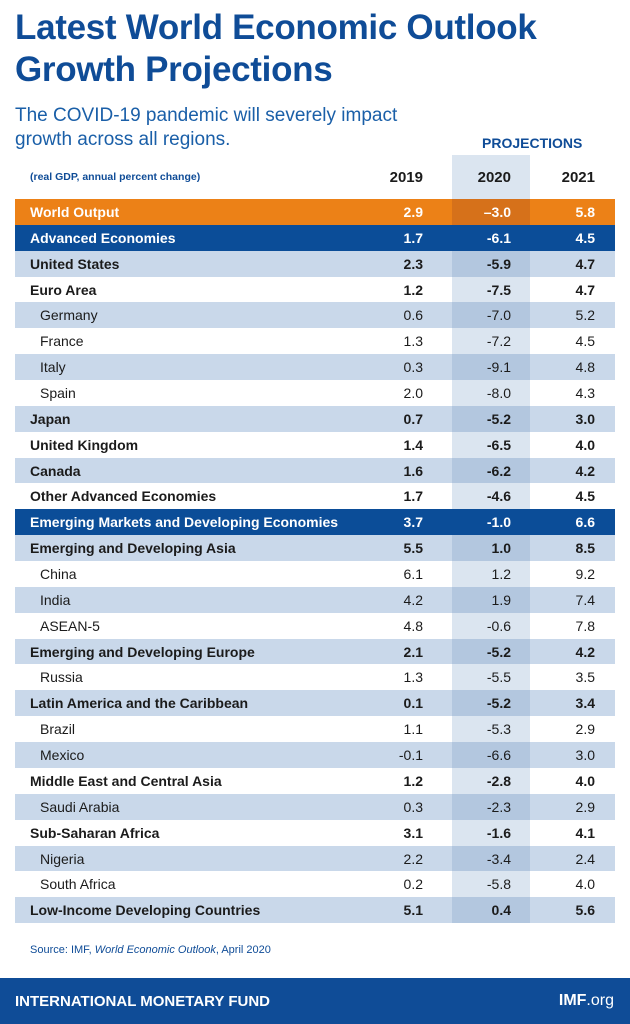 This screenshot has width=630, height=1024. Describe the element at coordinates (498, 393) in the screenshot. I see `value: -8.0` at that location.